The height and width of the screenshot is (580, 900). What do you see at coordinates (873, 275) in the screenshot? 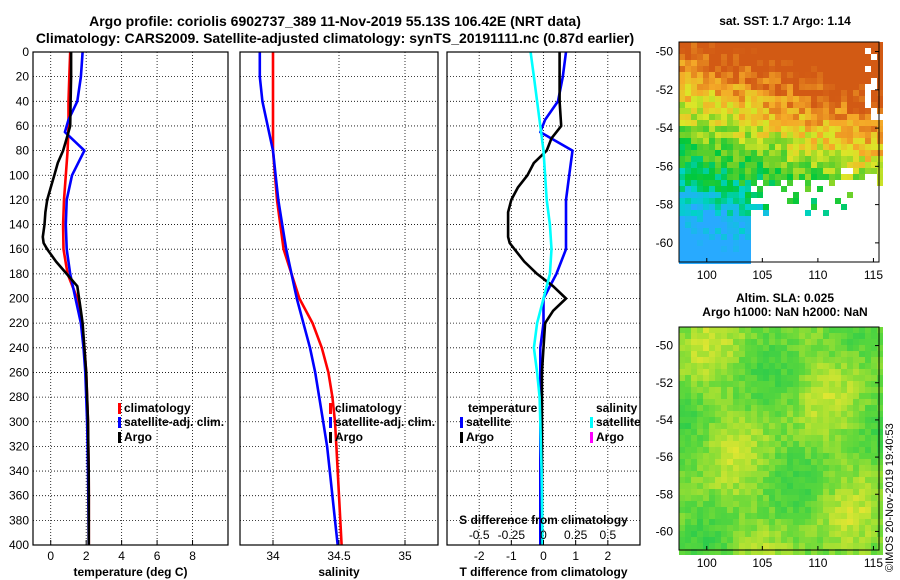
I see `x-tick-label: 115` at bounding box center [873, 275].